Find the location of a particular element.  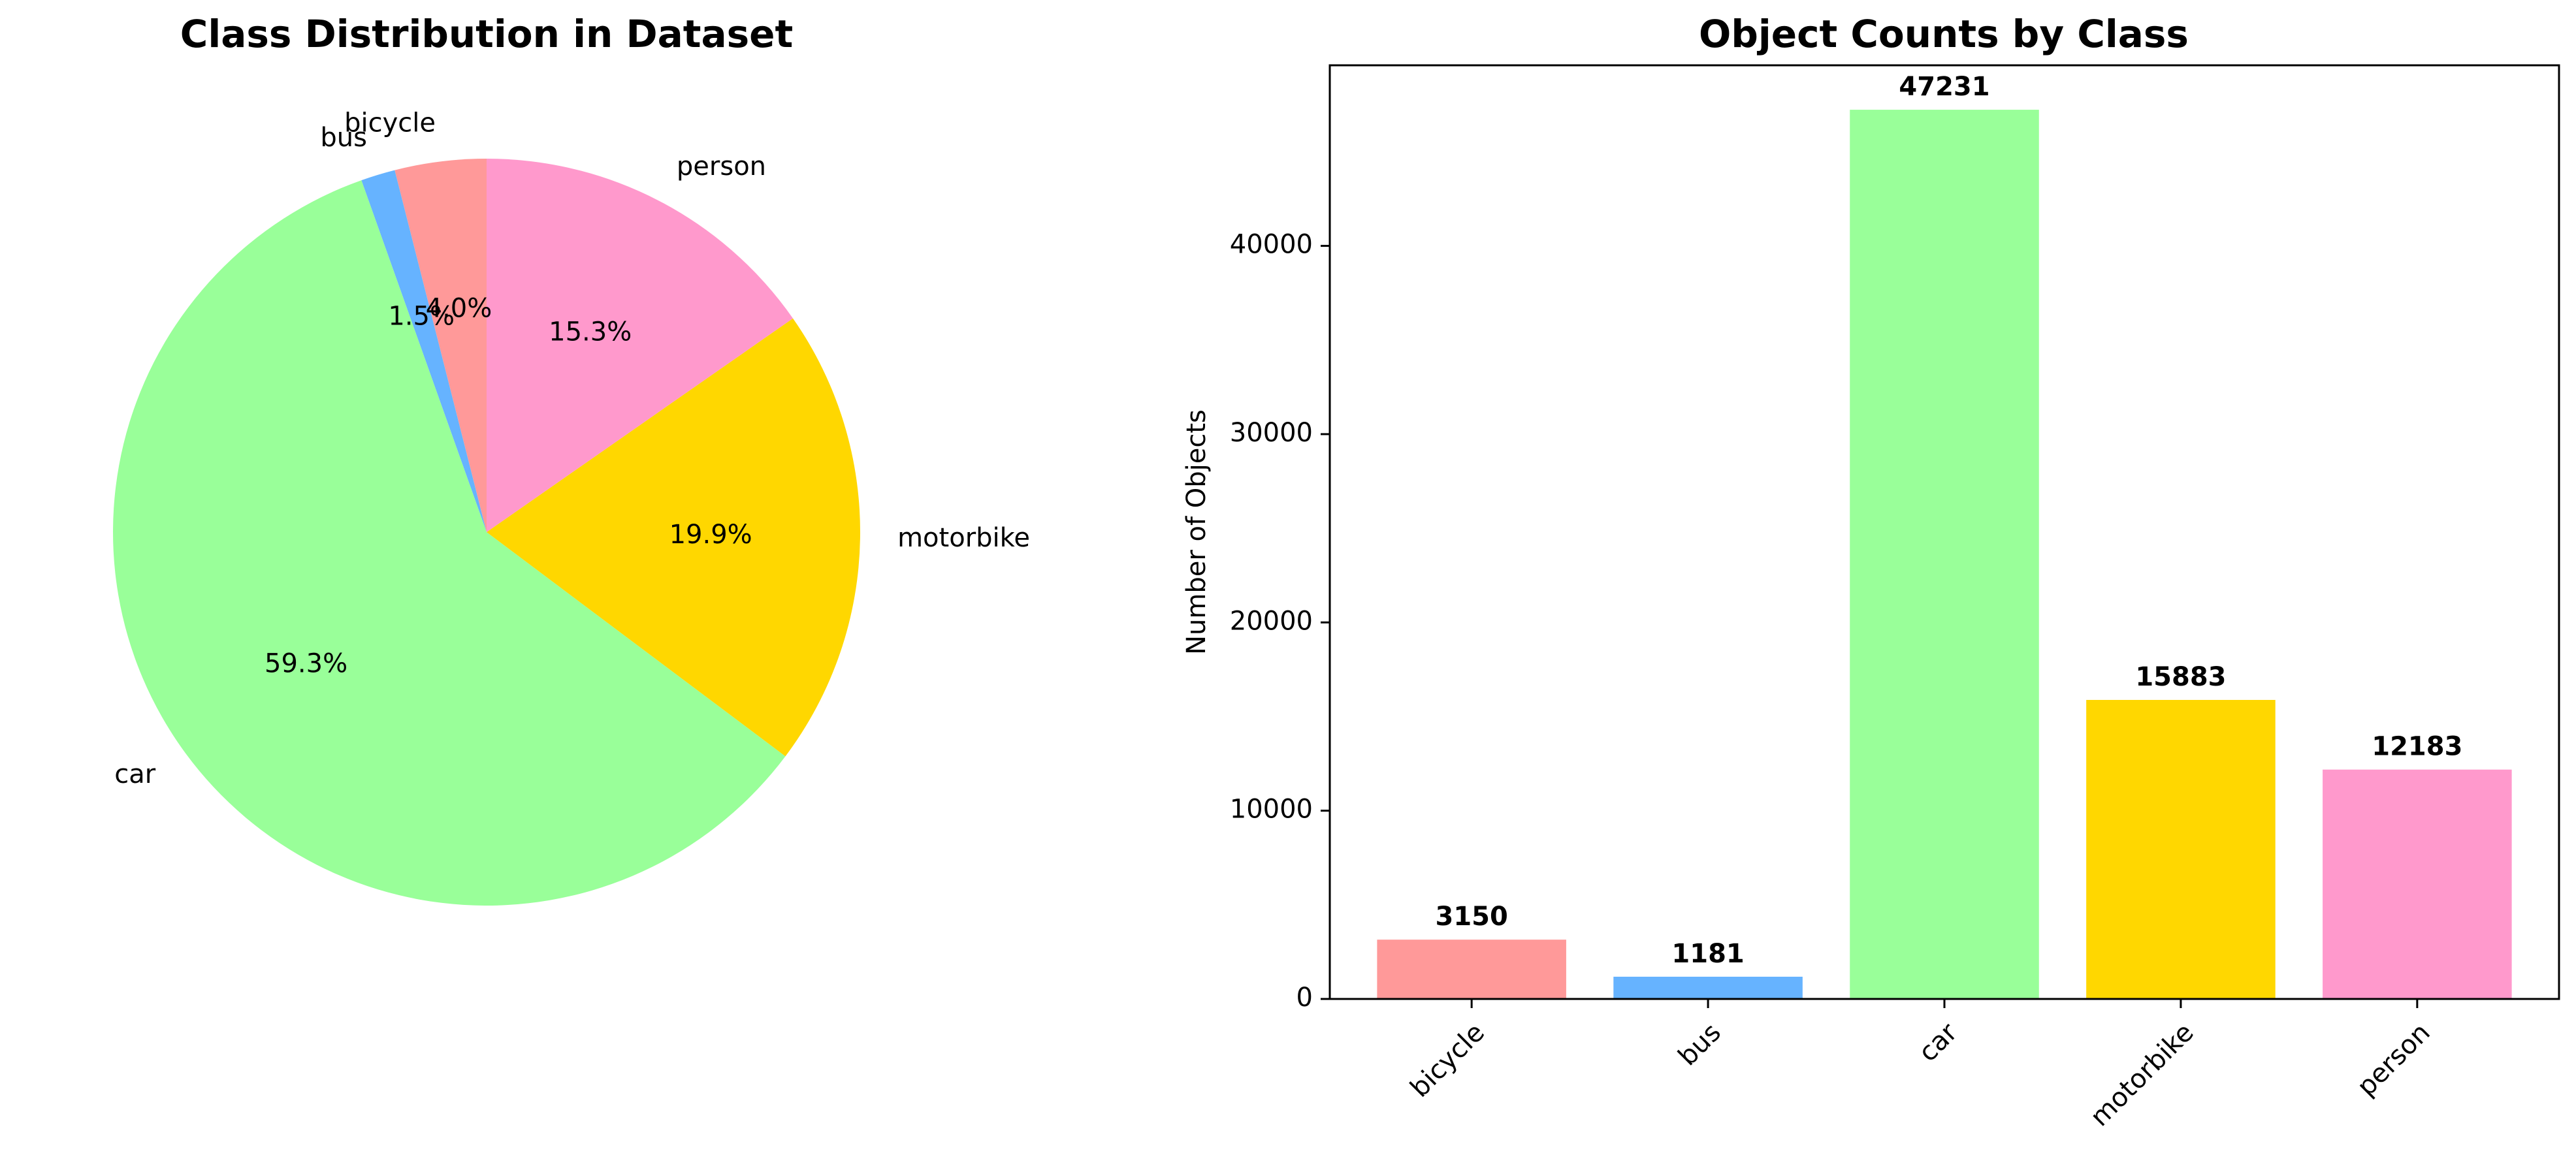

bar-value-person: 12183 is located at coordinates (2417, 747).